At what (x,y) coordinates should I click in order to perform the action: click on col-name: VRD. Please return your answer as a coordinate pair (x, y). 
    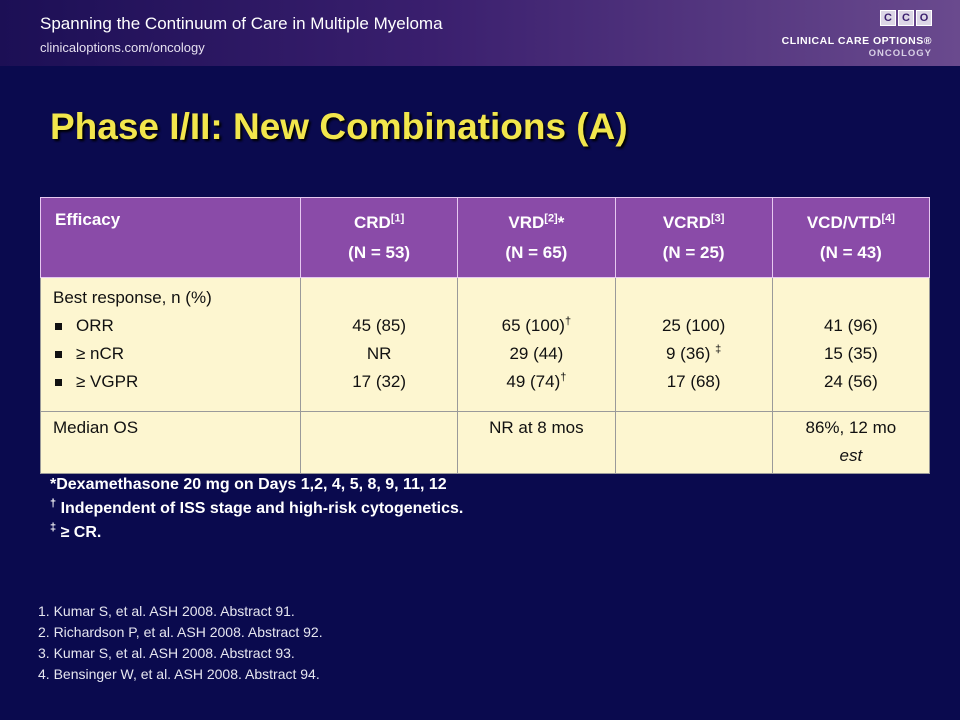
    Looking at the image, I should click on (526, 222).